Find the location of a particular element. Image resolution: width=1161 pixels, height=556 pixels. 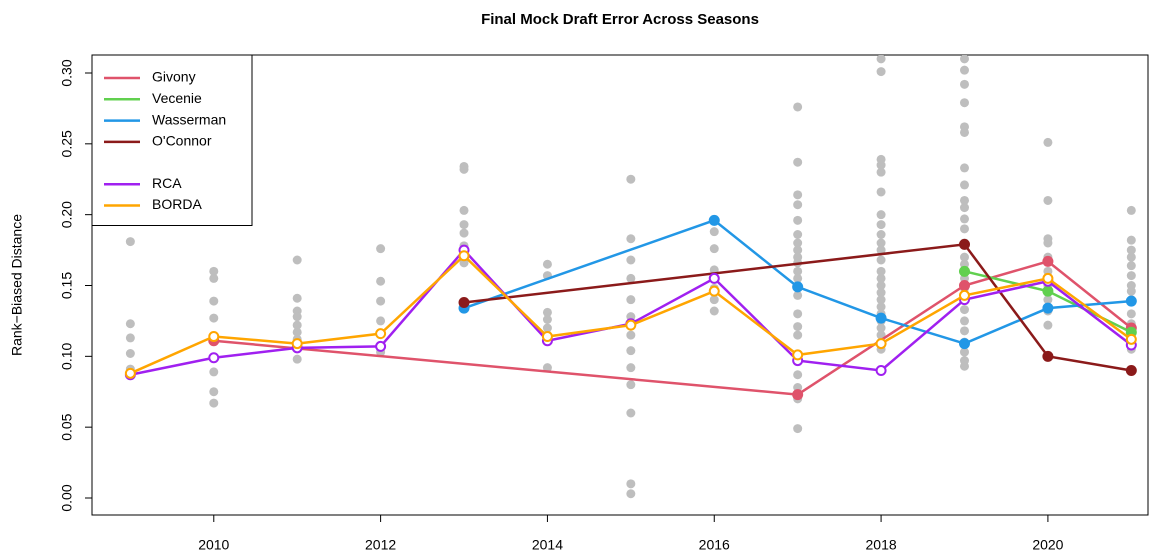

legend-box is located at coordinates (172, 140).